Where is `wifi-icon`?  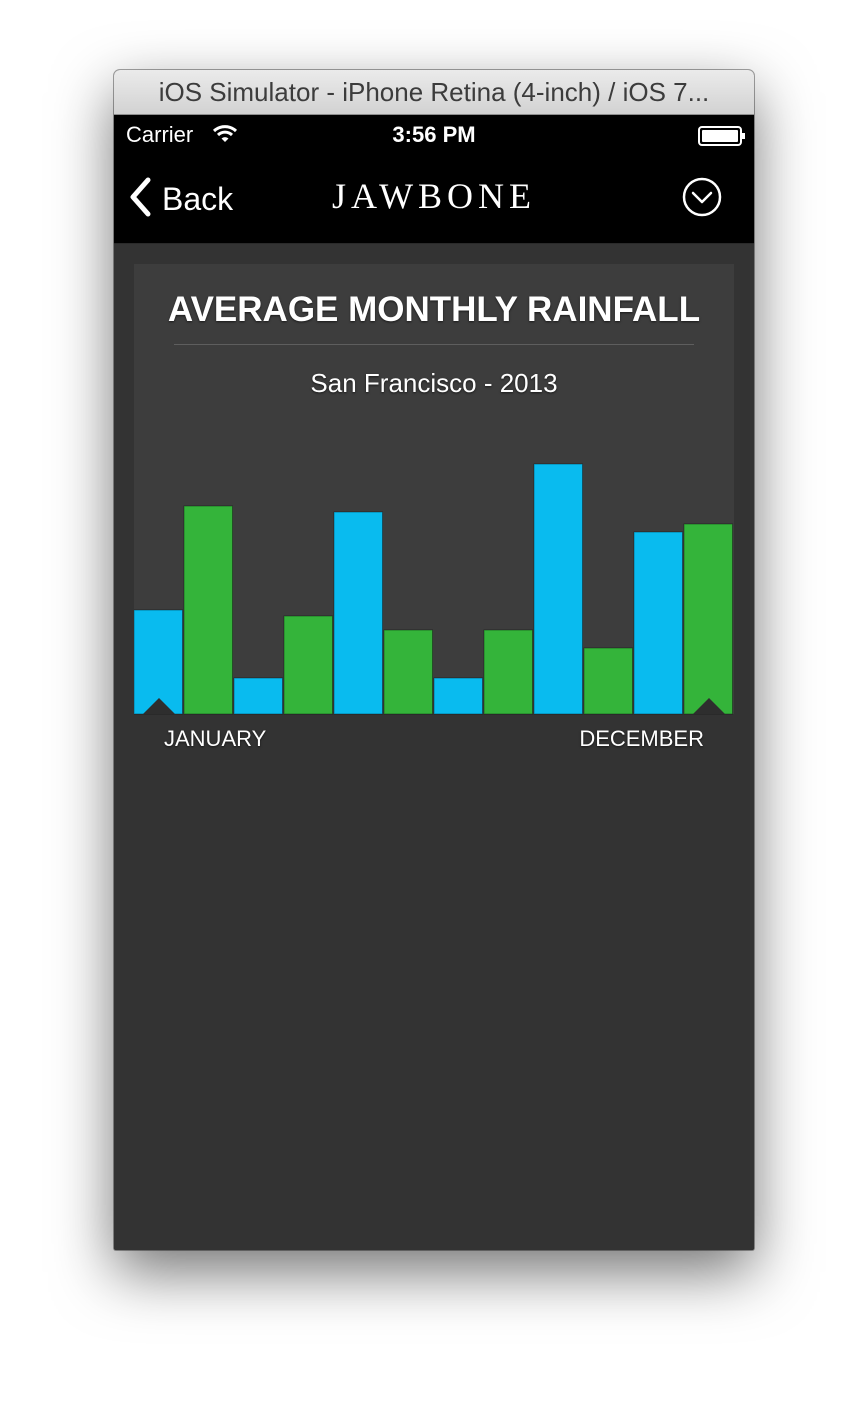
wifi-icon is located at coordinates (225, 137).